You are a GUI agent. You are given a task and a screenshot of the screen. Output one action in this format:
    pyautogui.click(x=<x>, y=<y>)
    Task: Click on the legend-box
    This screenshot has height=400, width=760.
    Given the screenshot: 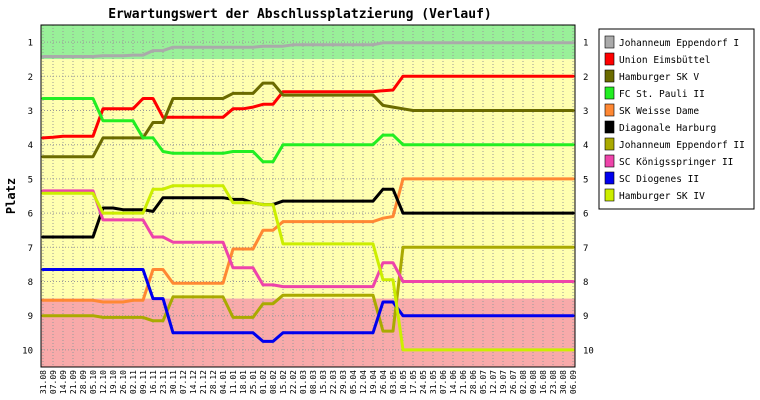 What is the action you would take?
    pyautogui.click(x=676, y=119)
    